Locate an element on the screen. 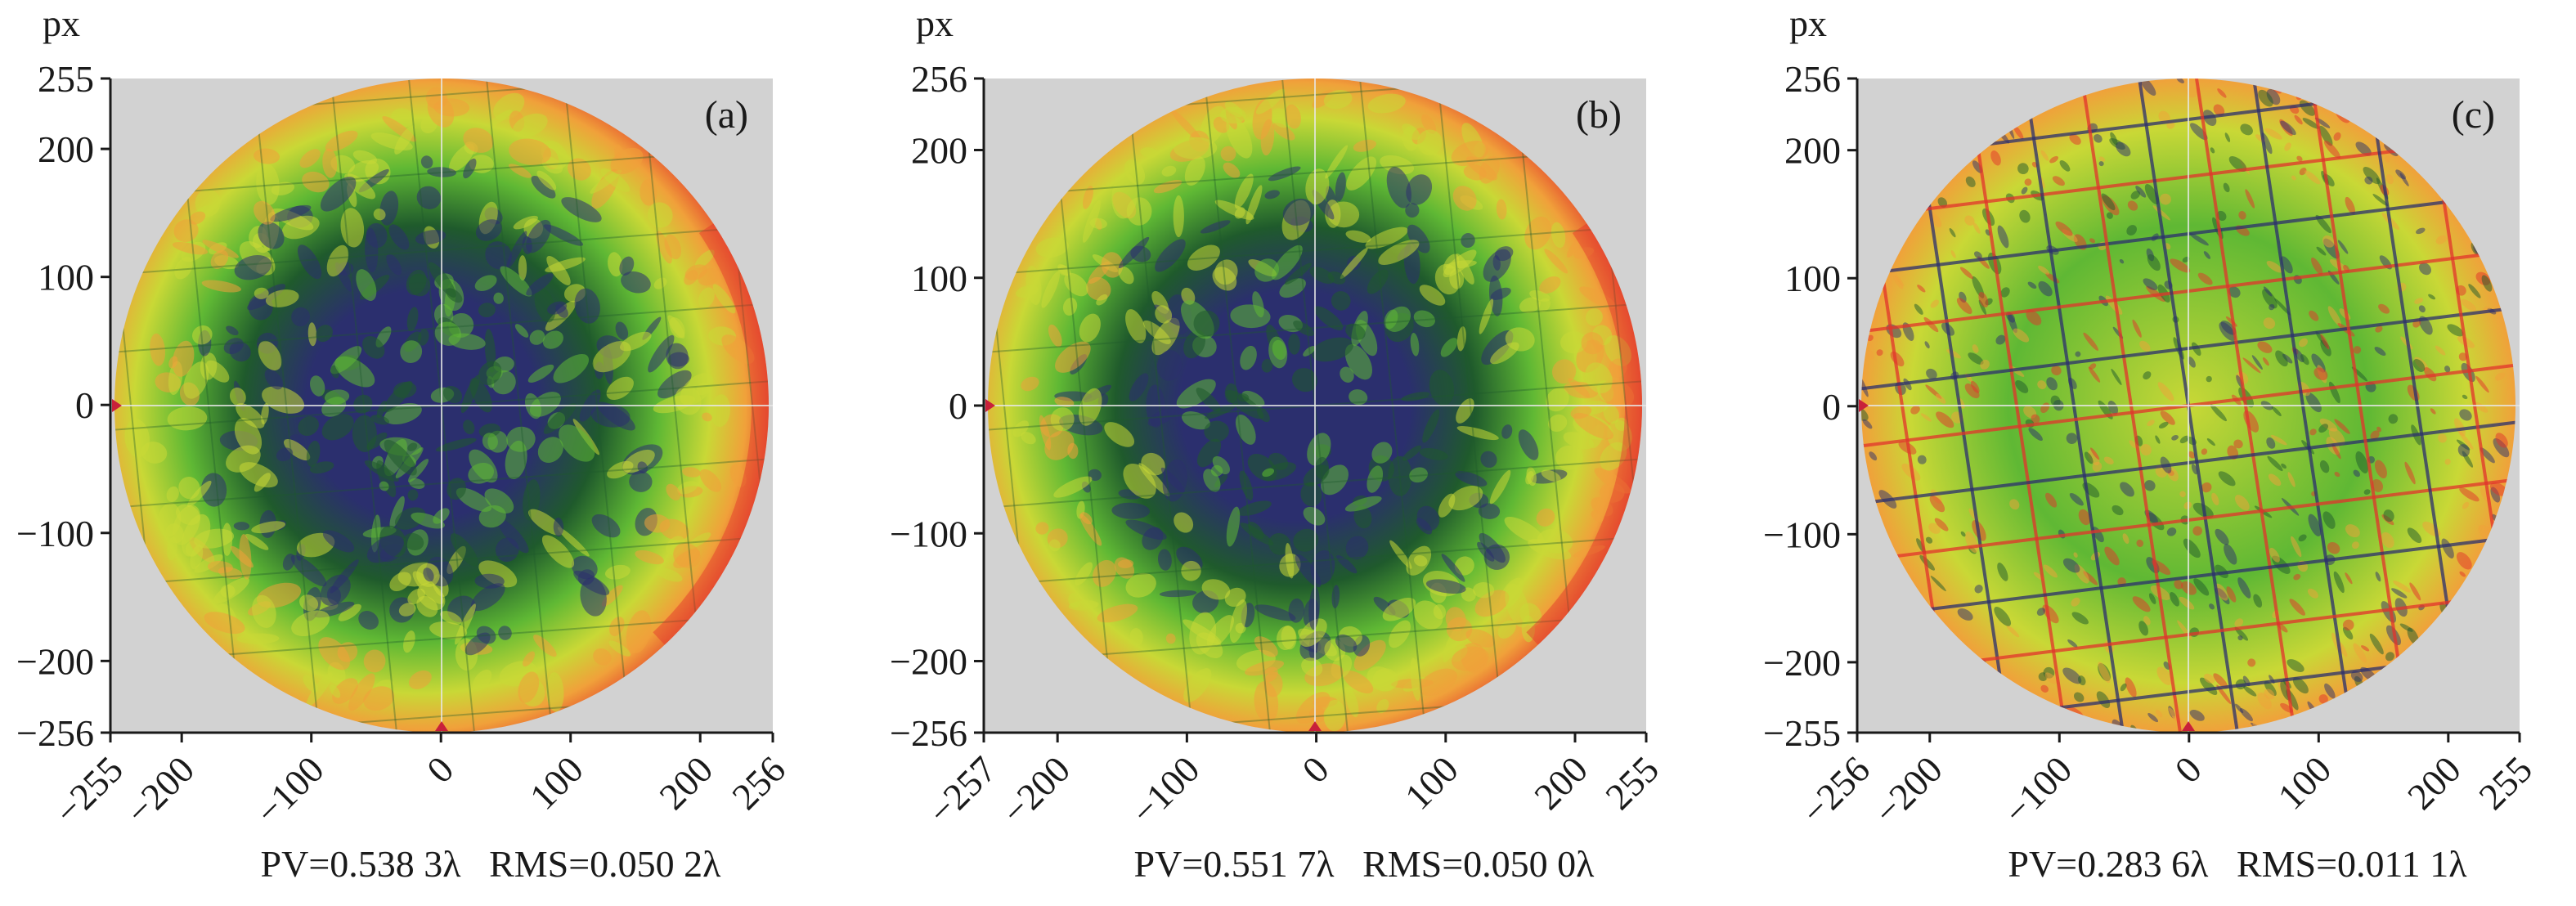 Image resolution: width=2576 pixels, height=906 pixels. x-tick-label: −257 is located at coordinates (962, 790).